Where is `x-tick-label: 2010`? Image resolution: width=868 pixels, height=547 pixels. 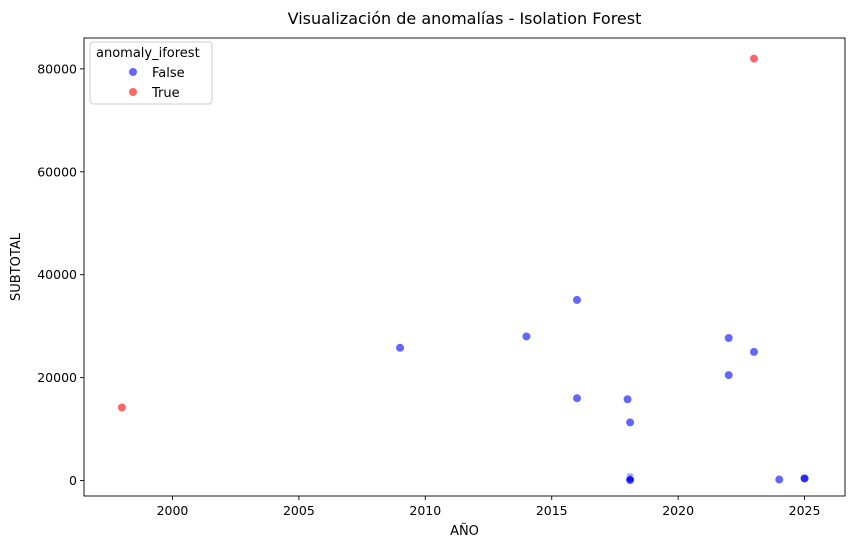 x-tick-label: 2010 is located at coordinates (425, 510).